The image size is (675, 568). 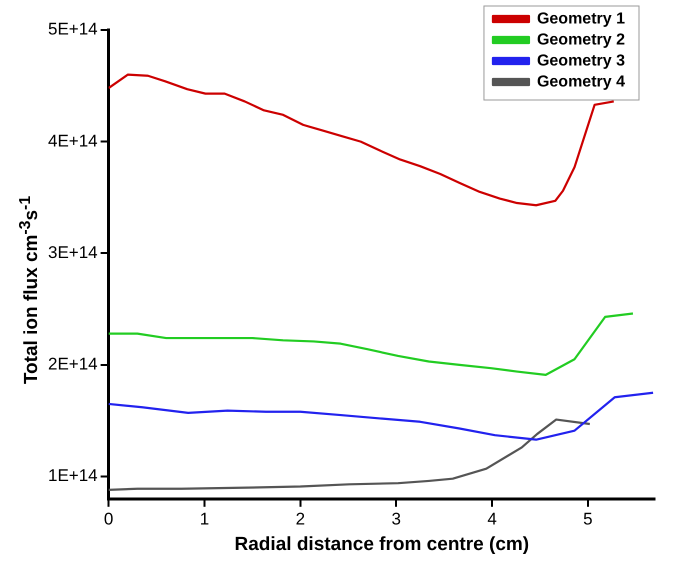 I want to click on legend-label: Geometry 3, so click(x=581, y=61).